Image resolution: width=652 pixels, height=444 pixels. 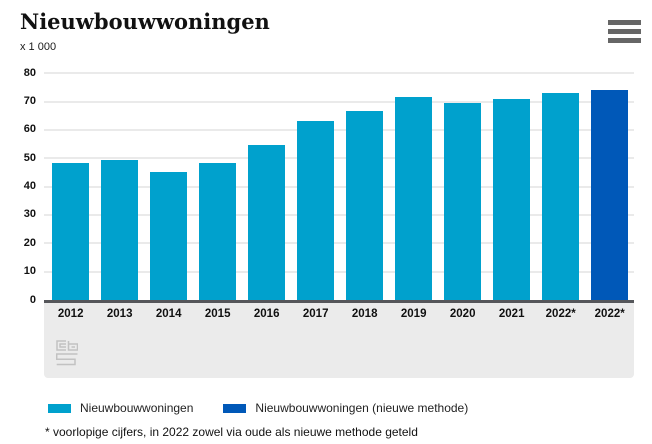 I want to click on bar-2018, so click(x=365, y=205).